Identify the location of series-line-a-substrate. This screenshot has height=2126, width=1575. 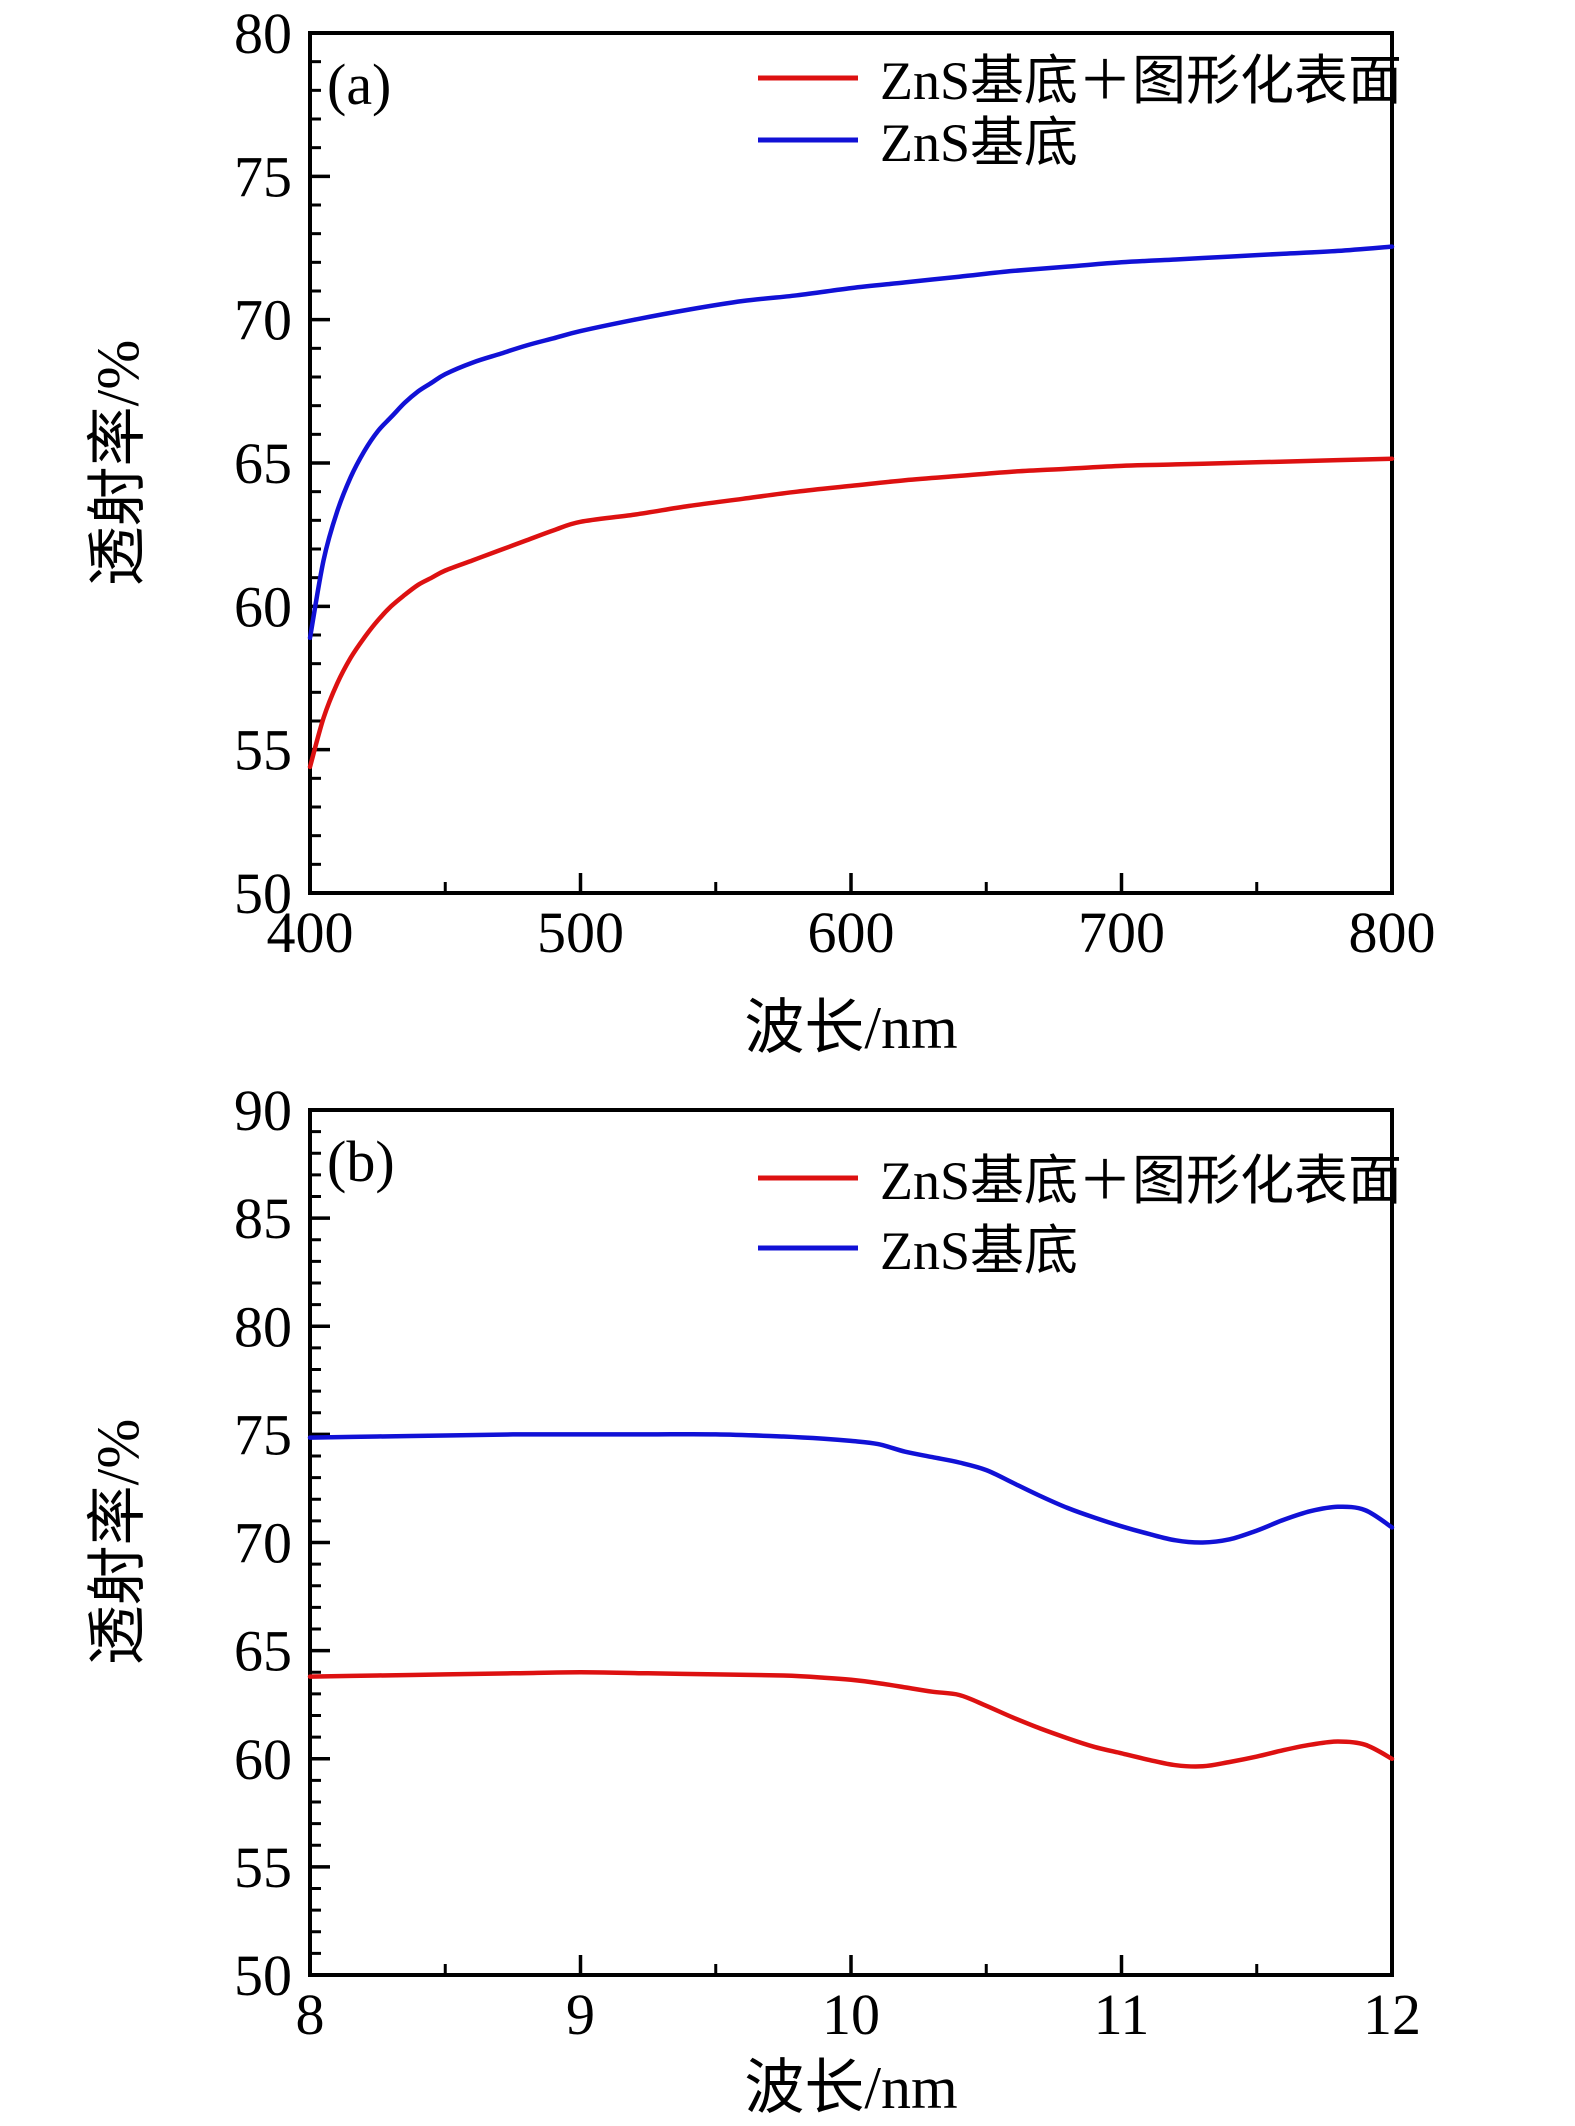
(851, 442).